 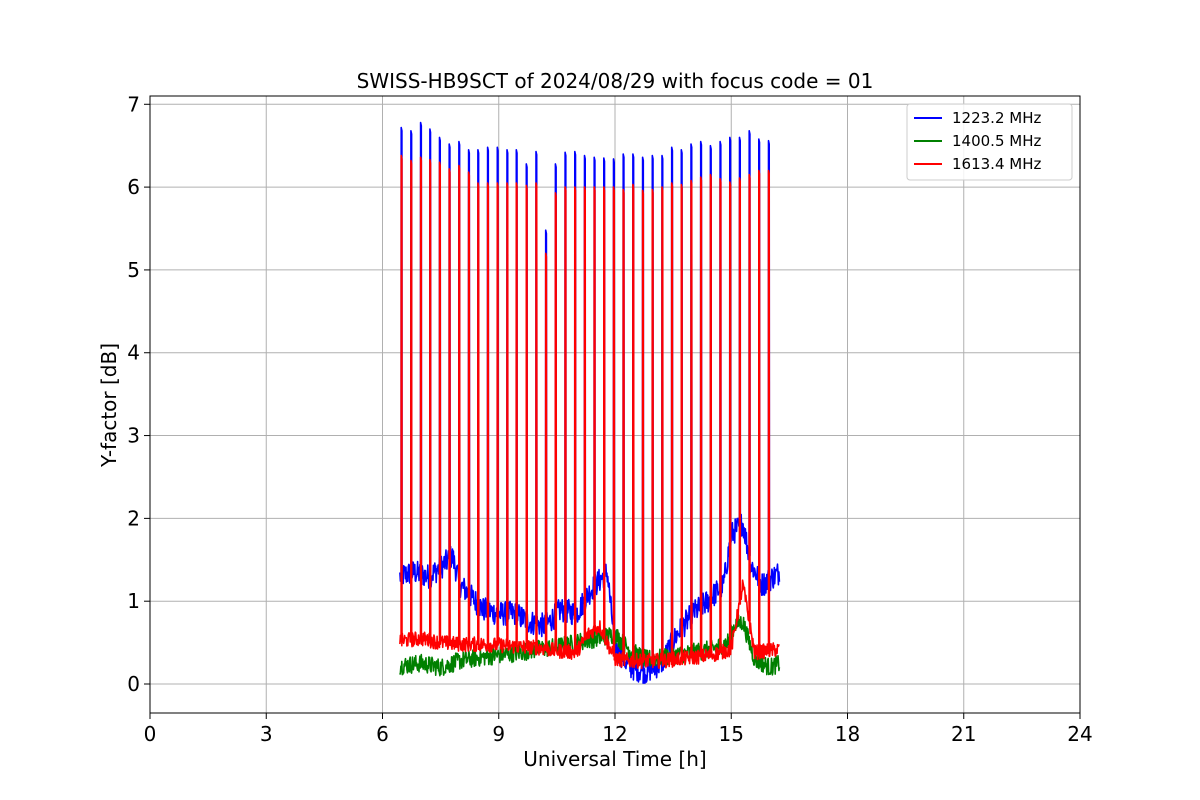 What do you see at coordinates (266, 734) in the screenshot?
I see `x-tick-label: 3` at bounding box center [266, 734].